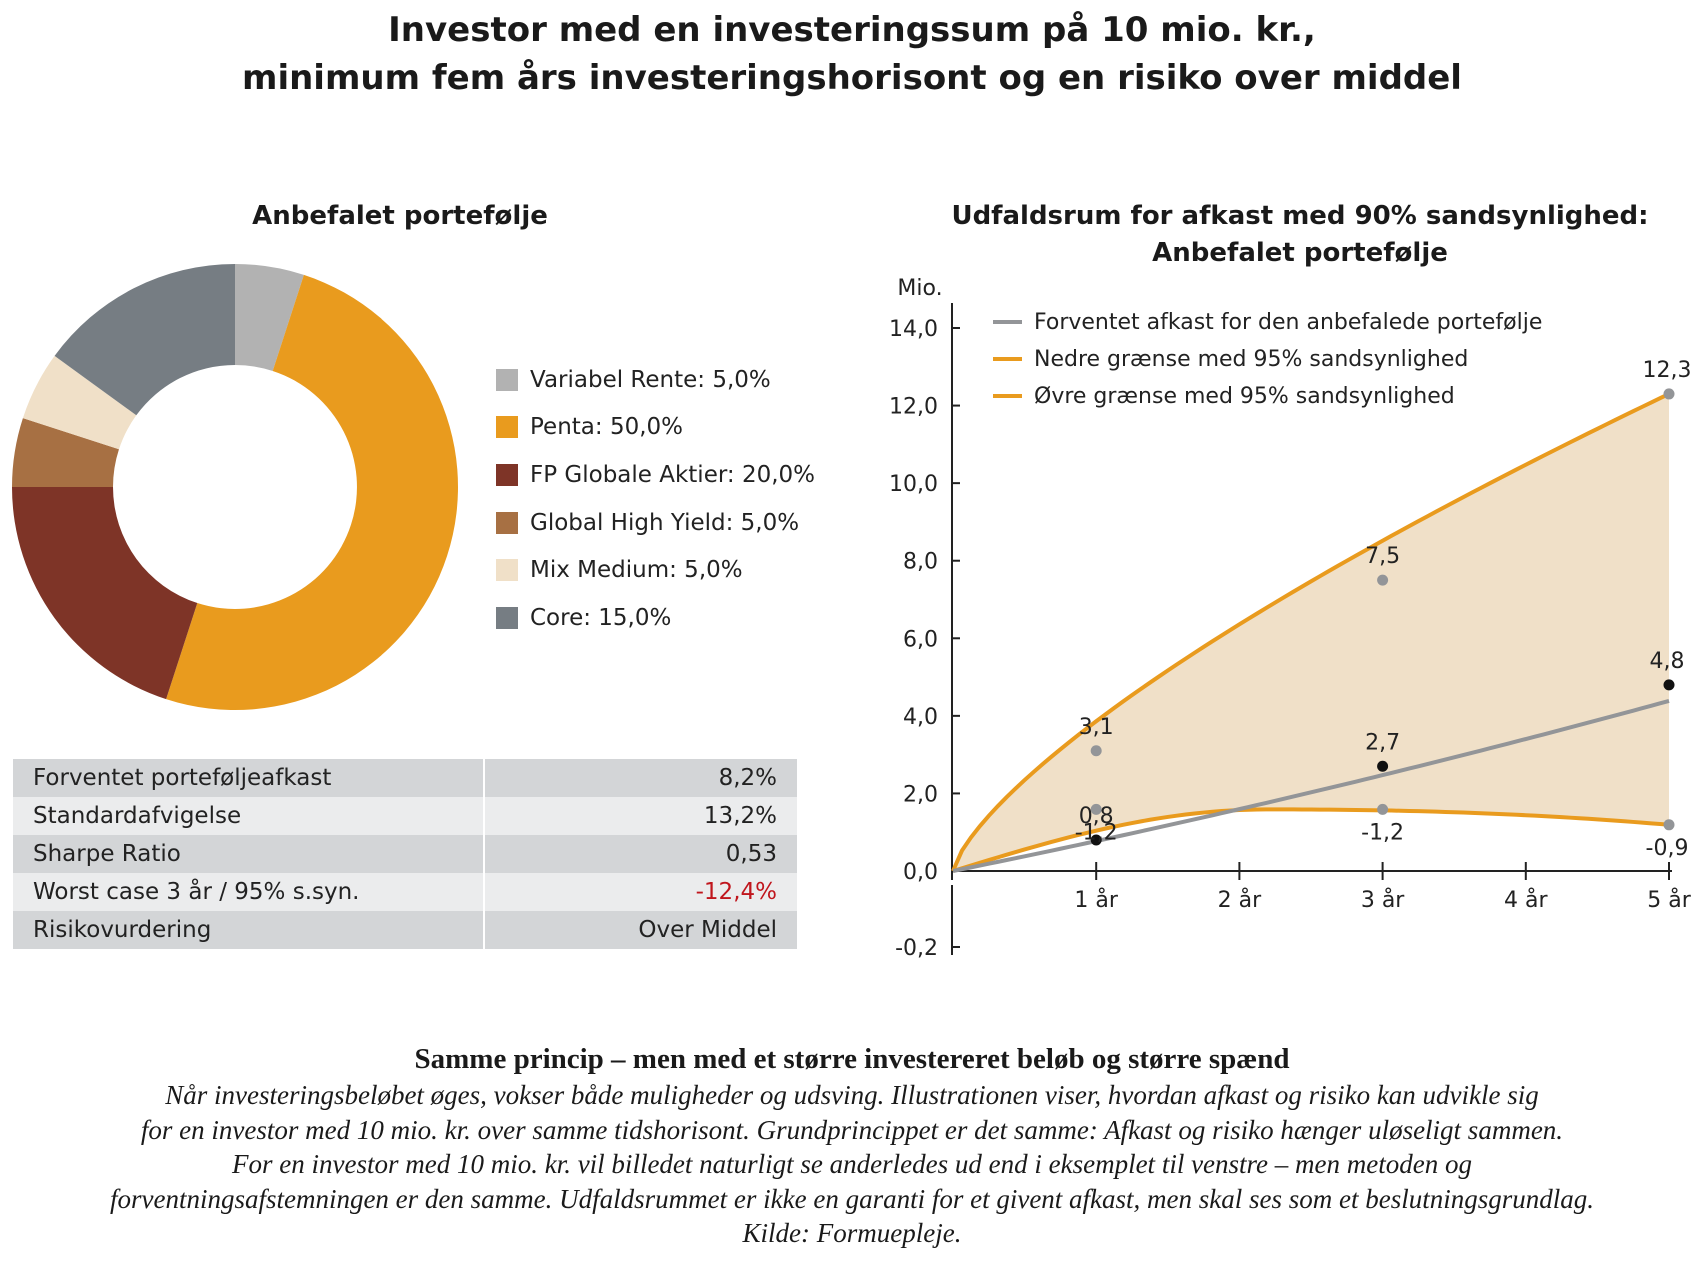  What do you see at coordinates (1244, 396) in the screenshot?
I see `legend-label: Øvre grænse med 95% sandsynlighed` at bounding box center [1244, 396].